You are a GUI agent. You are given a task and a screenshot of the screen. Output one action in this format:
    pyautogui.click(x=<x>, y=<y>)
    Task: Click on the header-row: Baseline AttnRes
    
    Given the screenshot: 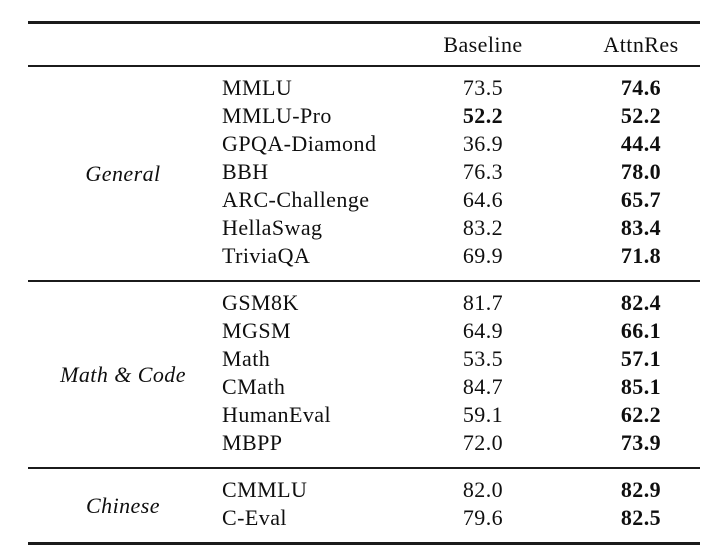 What is the action you would take?
    pyautogui.click(x=364, y=45)
    